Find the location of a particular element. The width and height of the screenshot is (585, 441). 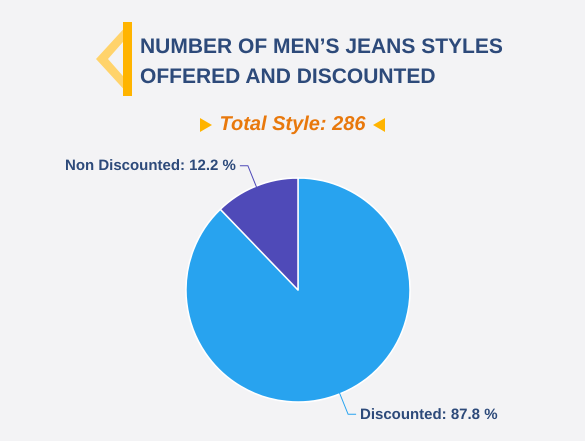

slice-label: Discounted: 87.8 % is located at coordinates (429, 414).